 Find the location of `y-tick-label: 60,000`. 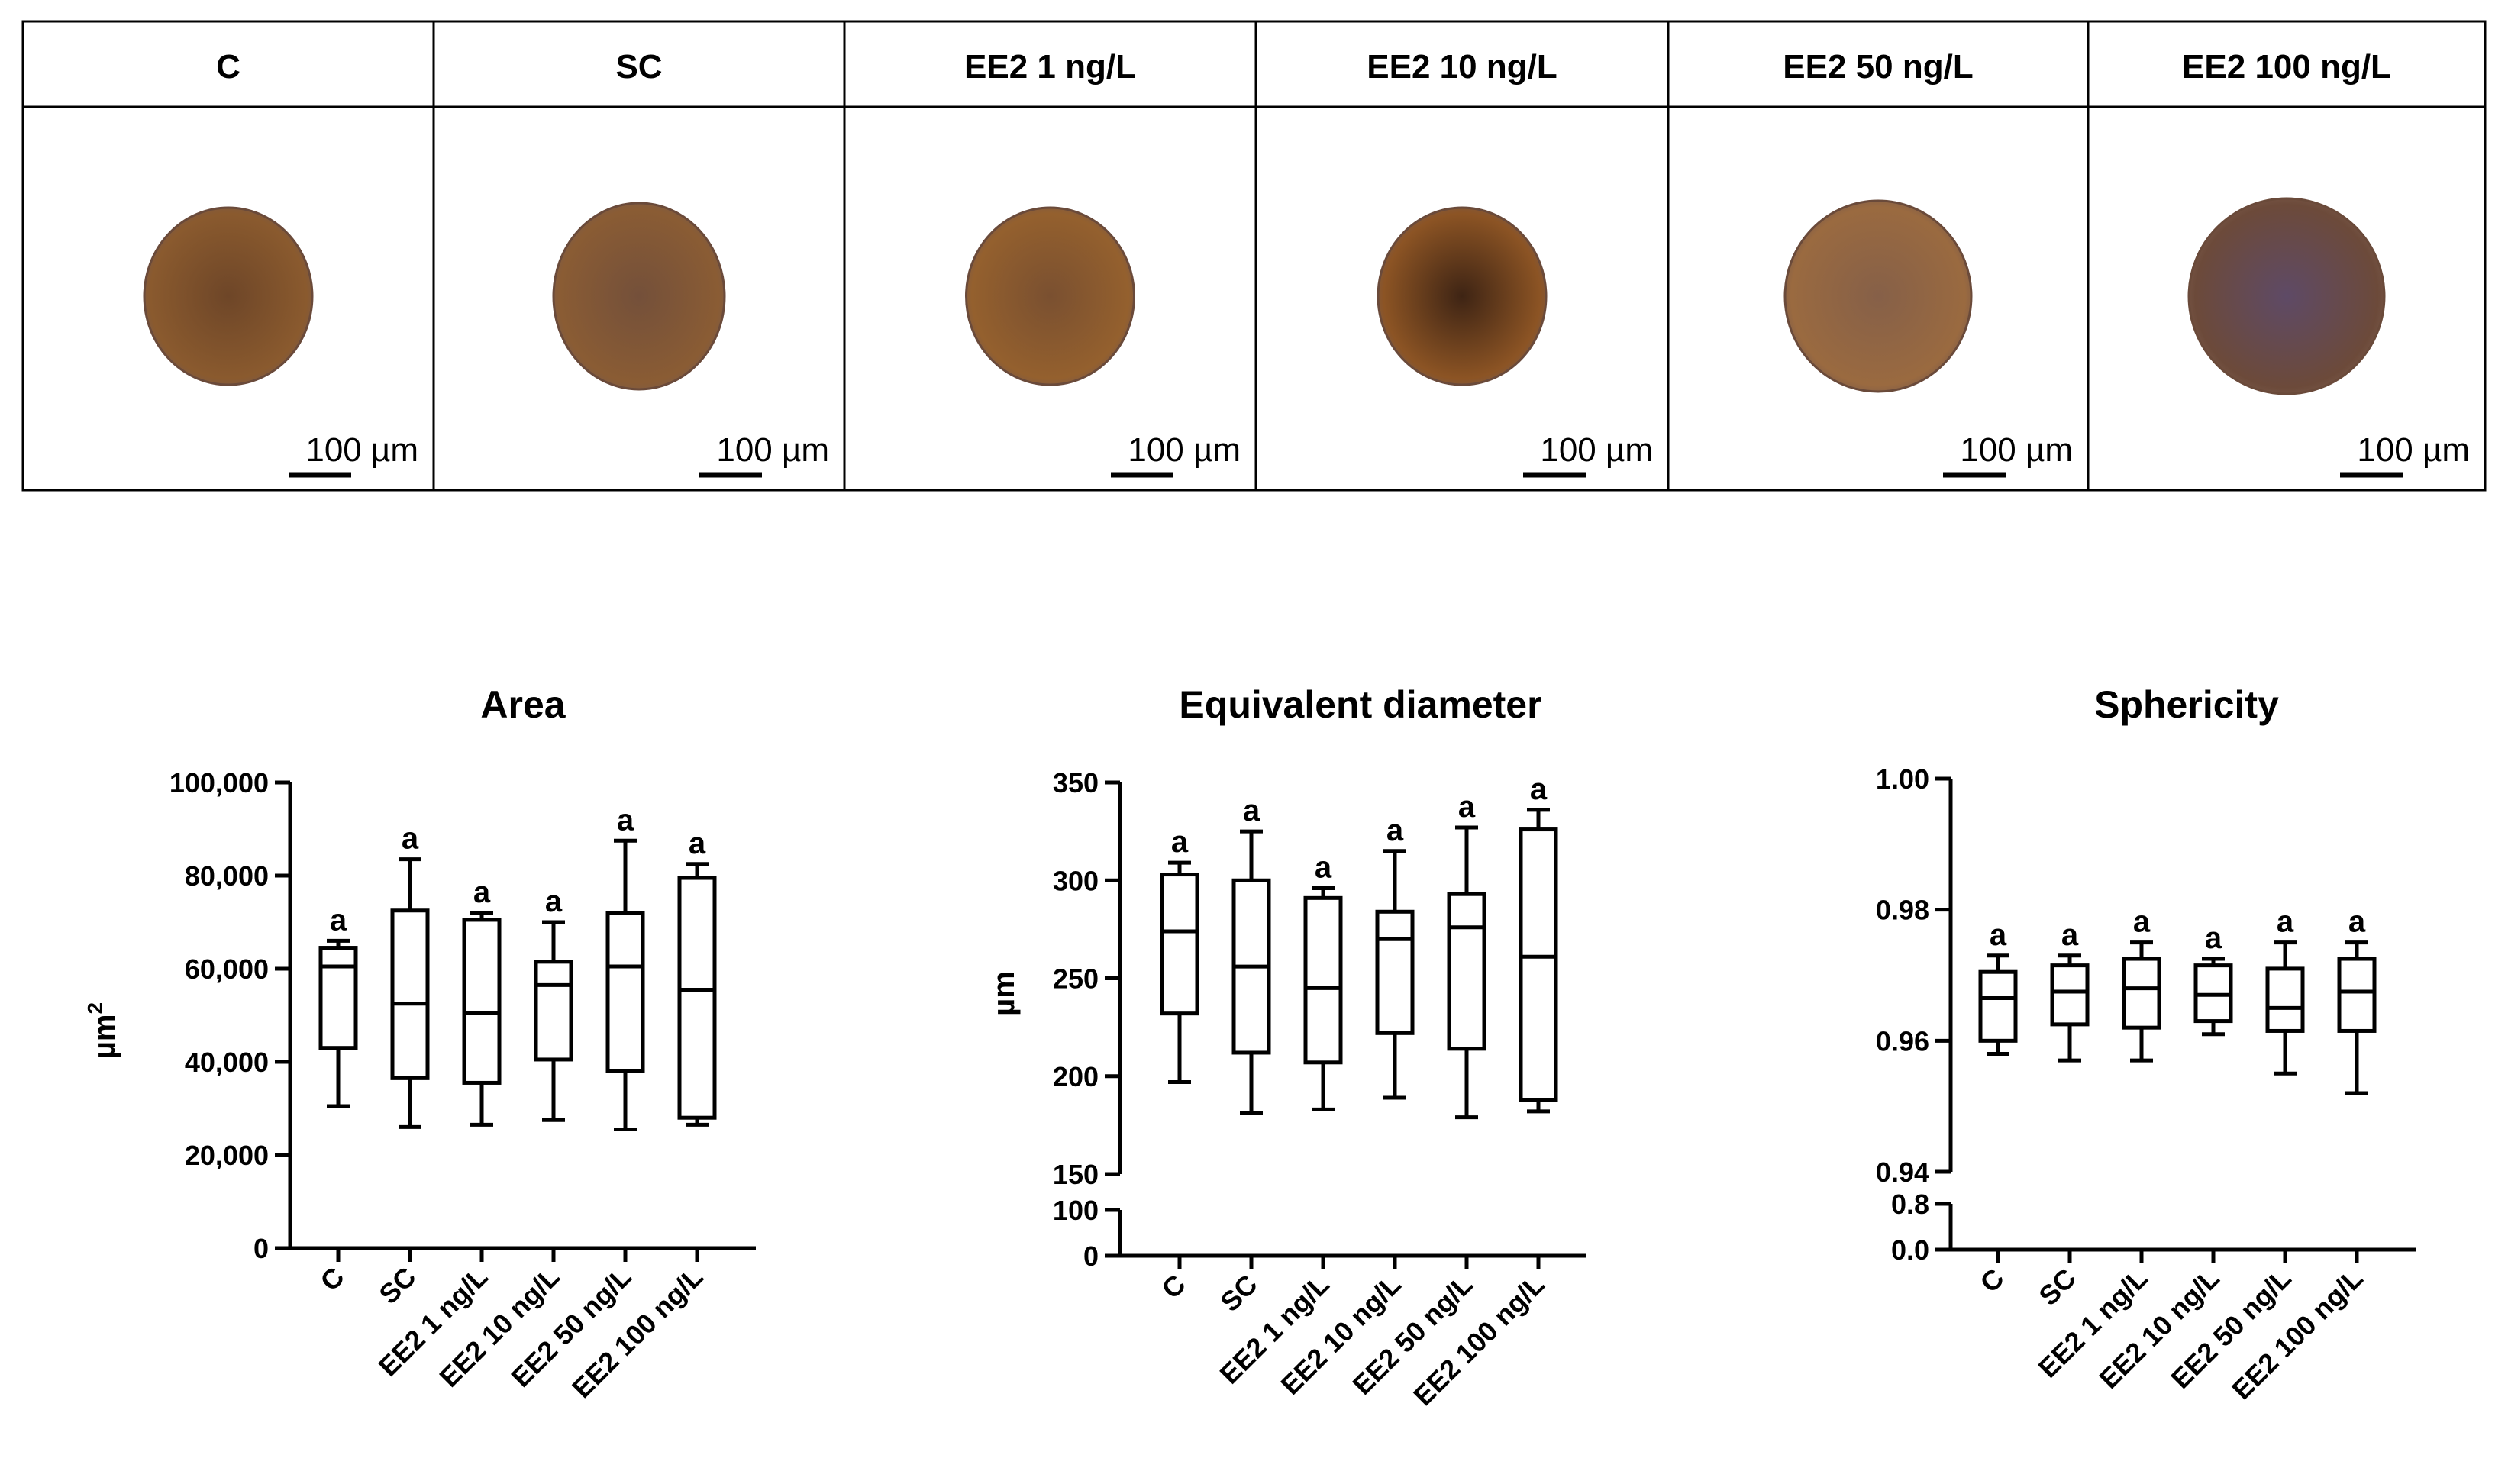

y-tick-label: 60,000 is located at coordinates (227, 969).